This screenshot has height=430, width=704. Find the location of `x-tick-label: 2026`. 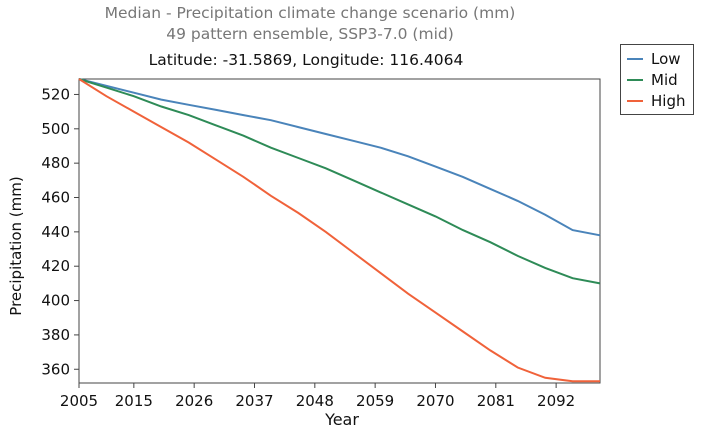

x-tick-label: 2026 is located at coordinates (194, 401).